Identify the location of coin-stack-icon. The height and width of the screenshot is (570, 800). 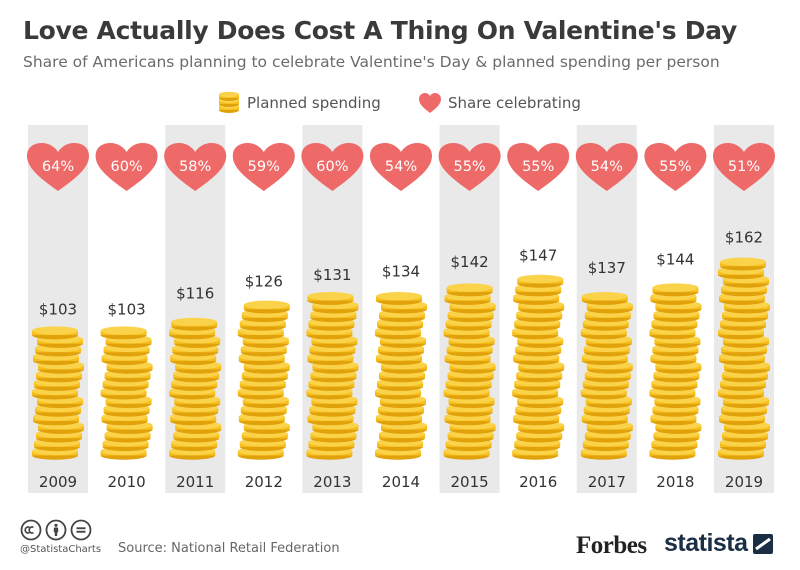
(229, 102).